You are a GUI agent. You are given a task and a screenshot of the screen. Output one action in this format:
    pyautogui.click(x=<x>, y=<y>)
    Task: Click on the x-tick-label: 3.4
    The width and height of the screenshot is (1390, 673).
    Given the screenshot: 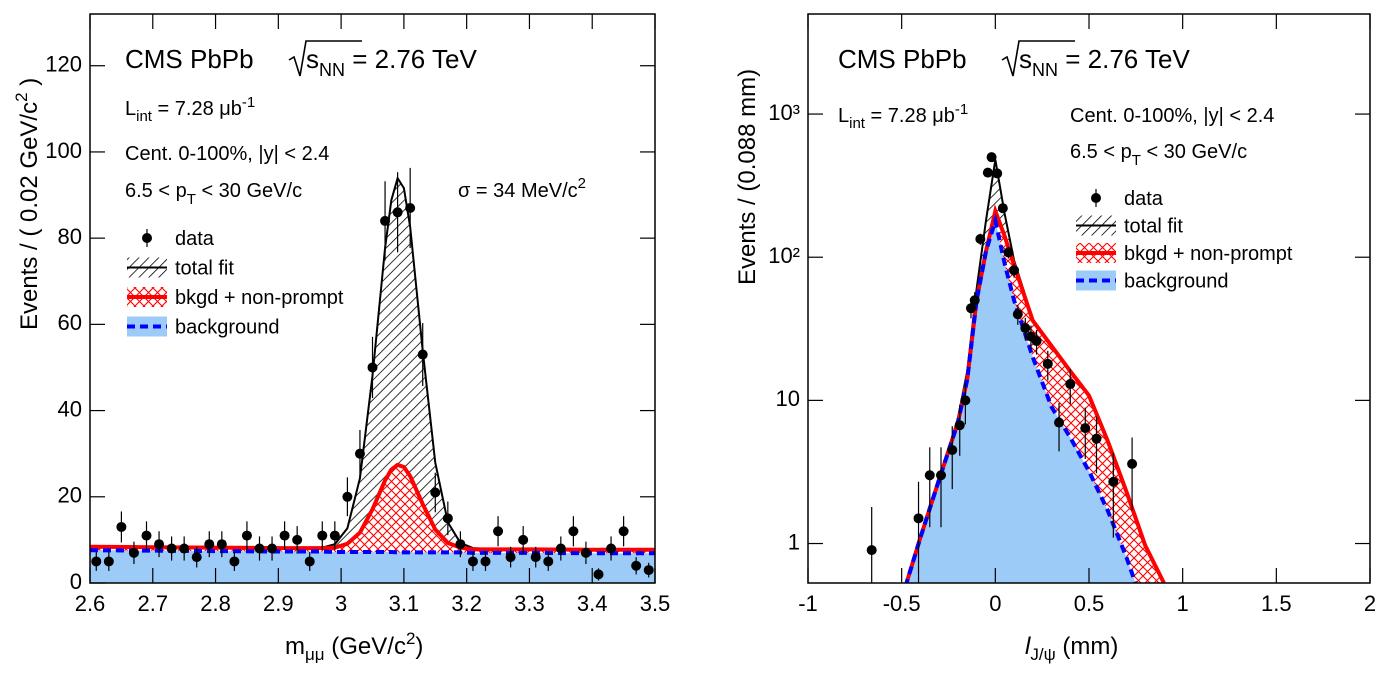 What is the action you would take?
    pyautogui.click(x=592, y=603)
    